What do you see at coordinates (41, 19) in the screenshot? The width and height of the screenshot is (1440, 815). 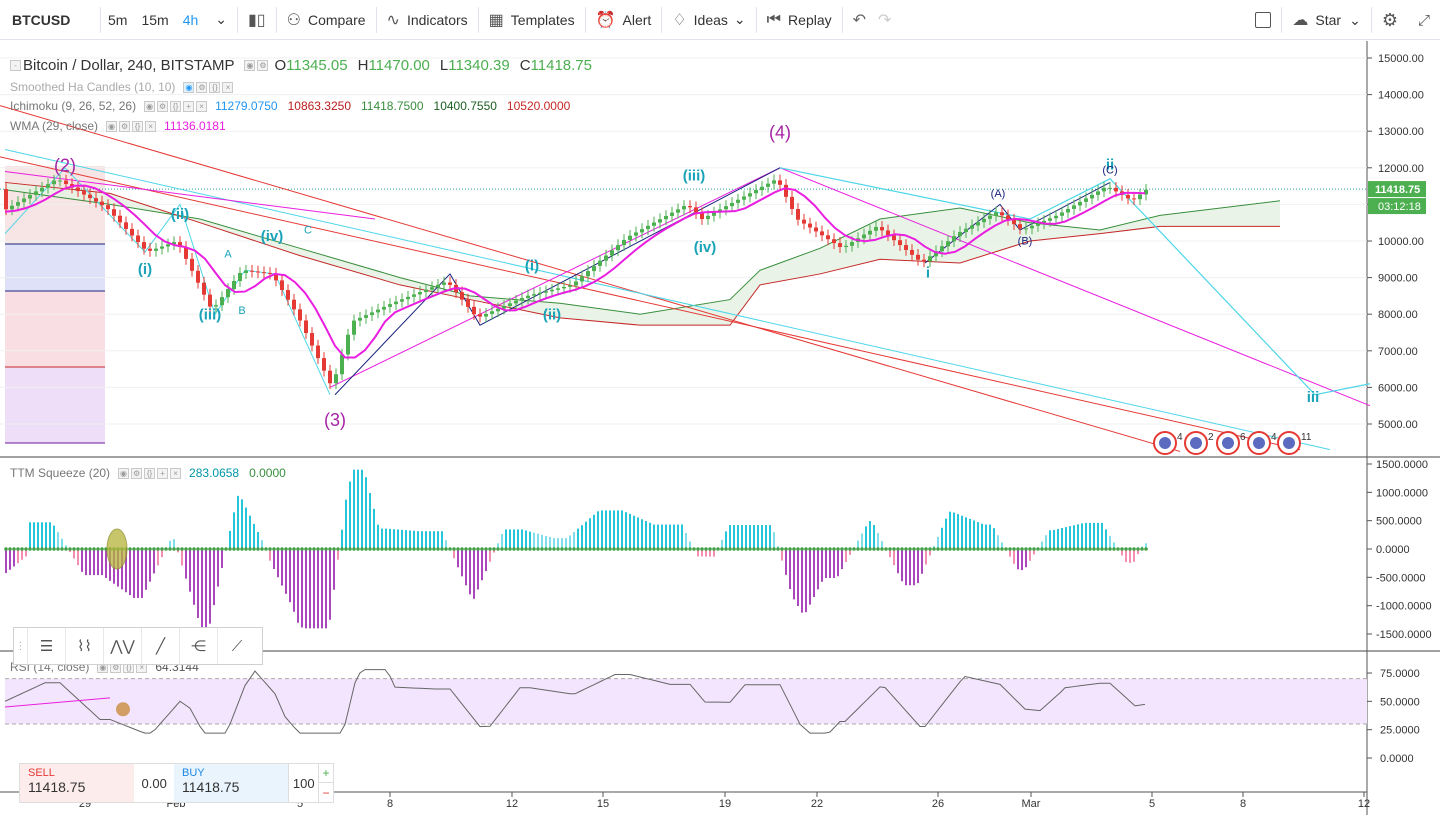 I see `symbol-search: BTCUSD` at bounding box center [41, 19].